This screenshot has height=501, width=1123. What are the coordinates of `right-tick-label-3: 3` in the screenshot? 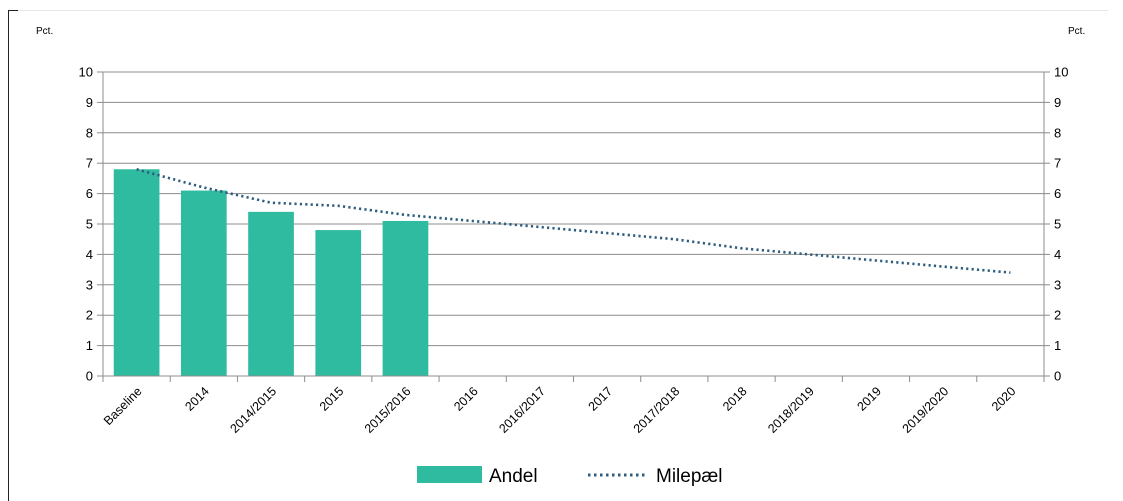 It's located at (1057, 284).